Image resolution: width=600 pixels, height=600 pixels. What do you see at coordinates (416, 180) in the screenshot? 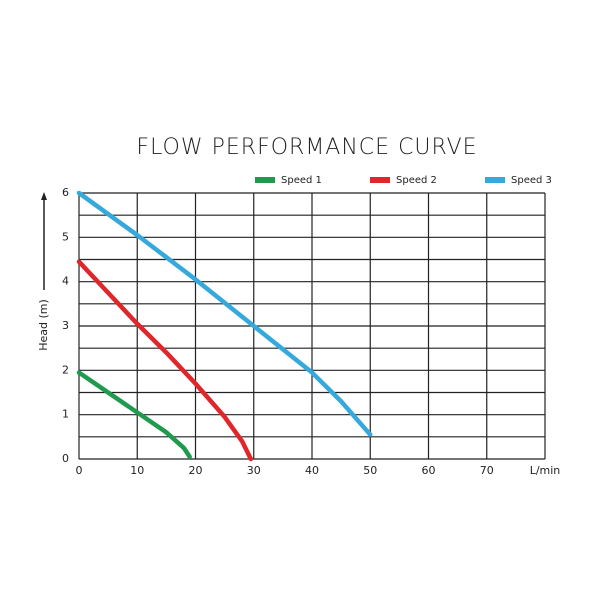
I see `legend-label: Speed 2` at bounding box center [416, 180].